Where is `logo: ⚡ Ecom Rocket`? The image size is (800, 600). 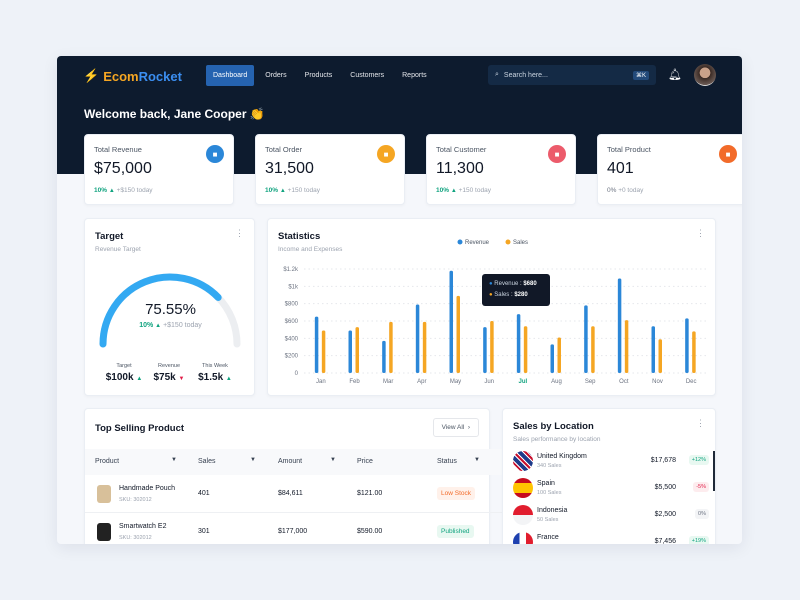
logo: ⚡ Ecom Rocket is located at coordinates (132, 76).